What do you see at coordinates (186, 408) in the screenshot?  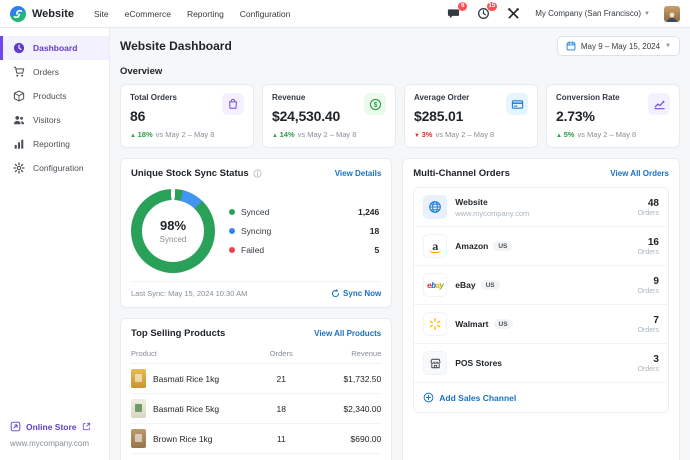 I see `product-name: Basmati Rice 5kg` at bounding box center [186, 408].